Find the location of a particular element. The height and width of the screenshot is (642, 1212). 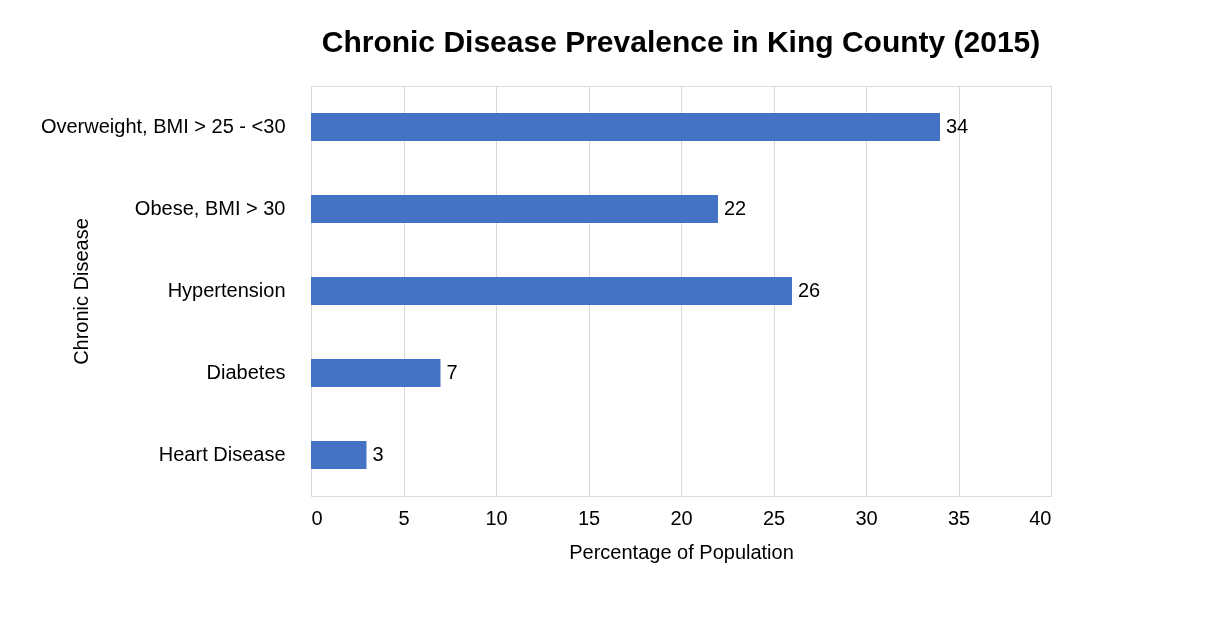

data-label: 34 is located at coordinates (957, 126).